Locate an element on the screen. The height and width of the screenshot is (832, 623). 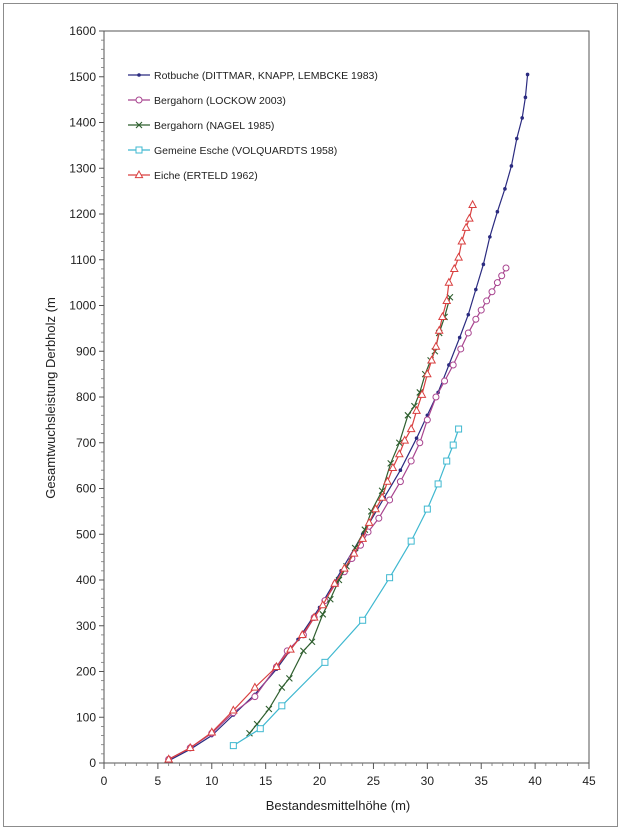
y-tick-label: 800 is located at coordinates (86, 397).